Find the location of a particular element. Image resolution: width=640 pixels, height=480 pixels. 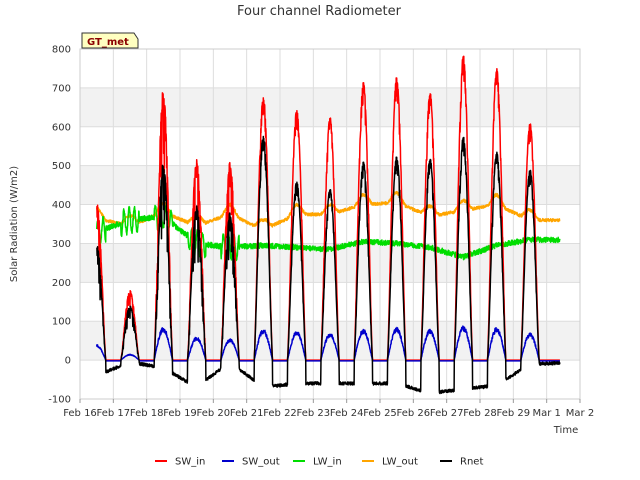

legend-label-lw-out: LW_out is located at coordinates (400, 462).